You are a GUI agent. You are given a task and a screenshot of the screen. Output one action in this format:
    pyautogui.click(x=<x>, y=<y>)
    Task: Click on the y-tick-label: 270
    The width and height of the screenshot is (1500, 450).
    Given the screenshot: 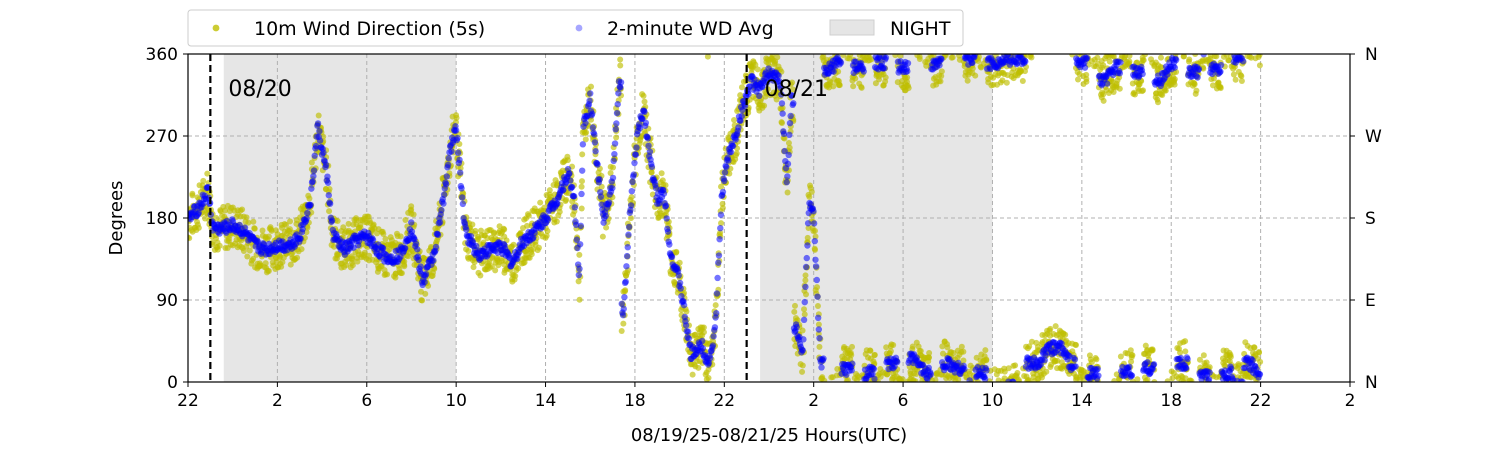 What is the action you would take?
    pyautogui.click(x=162, y=137)
    